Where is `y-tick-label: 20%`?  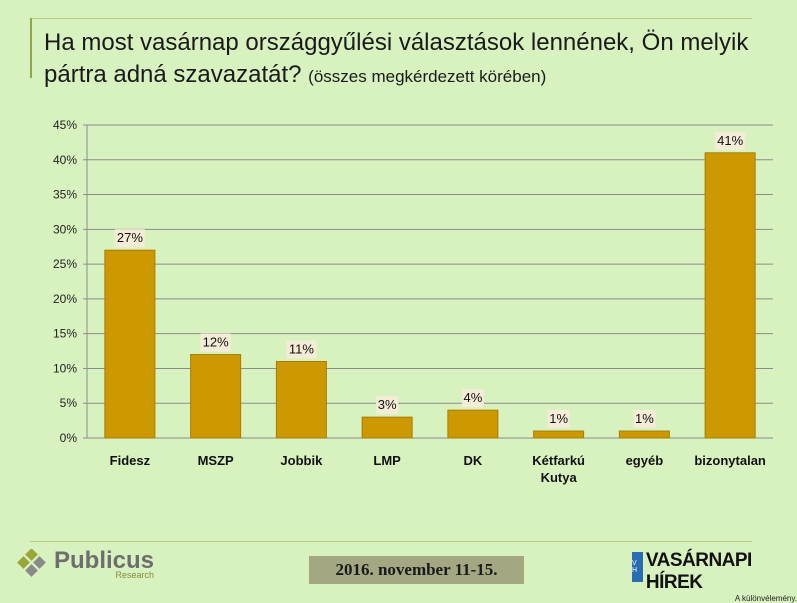 y-tick-label: 20% is located at coordinates (65, 299).